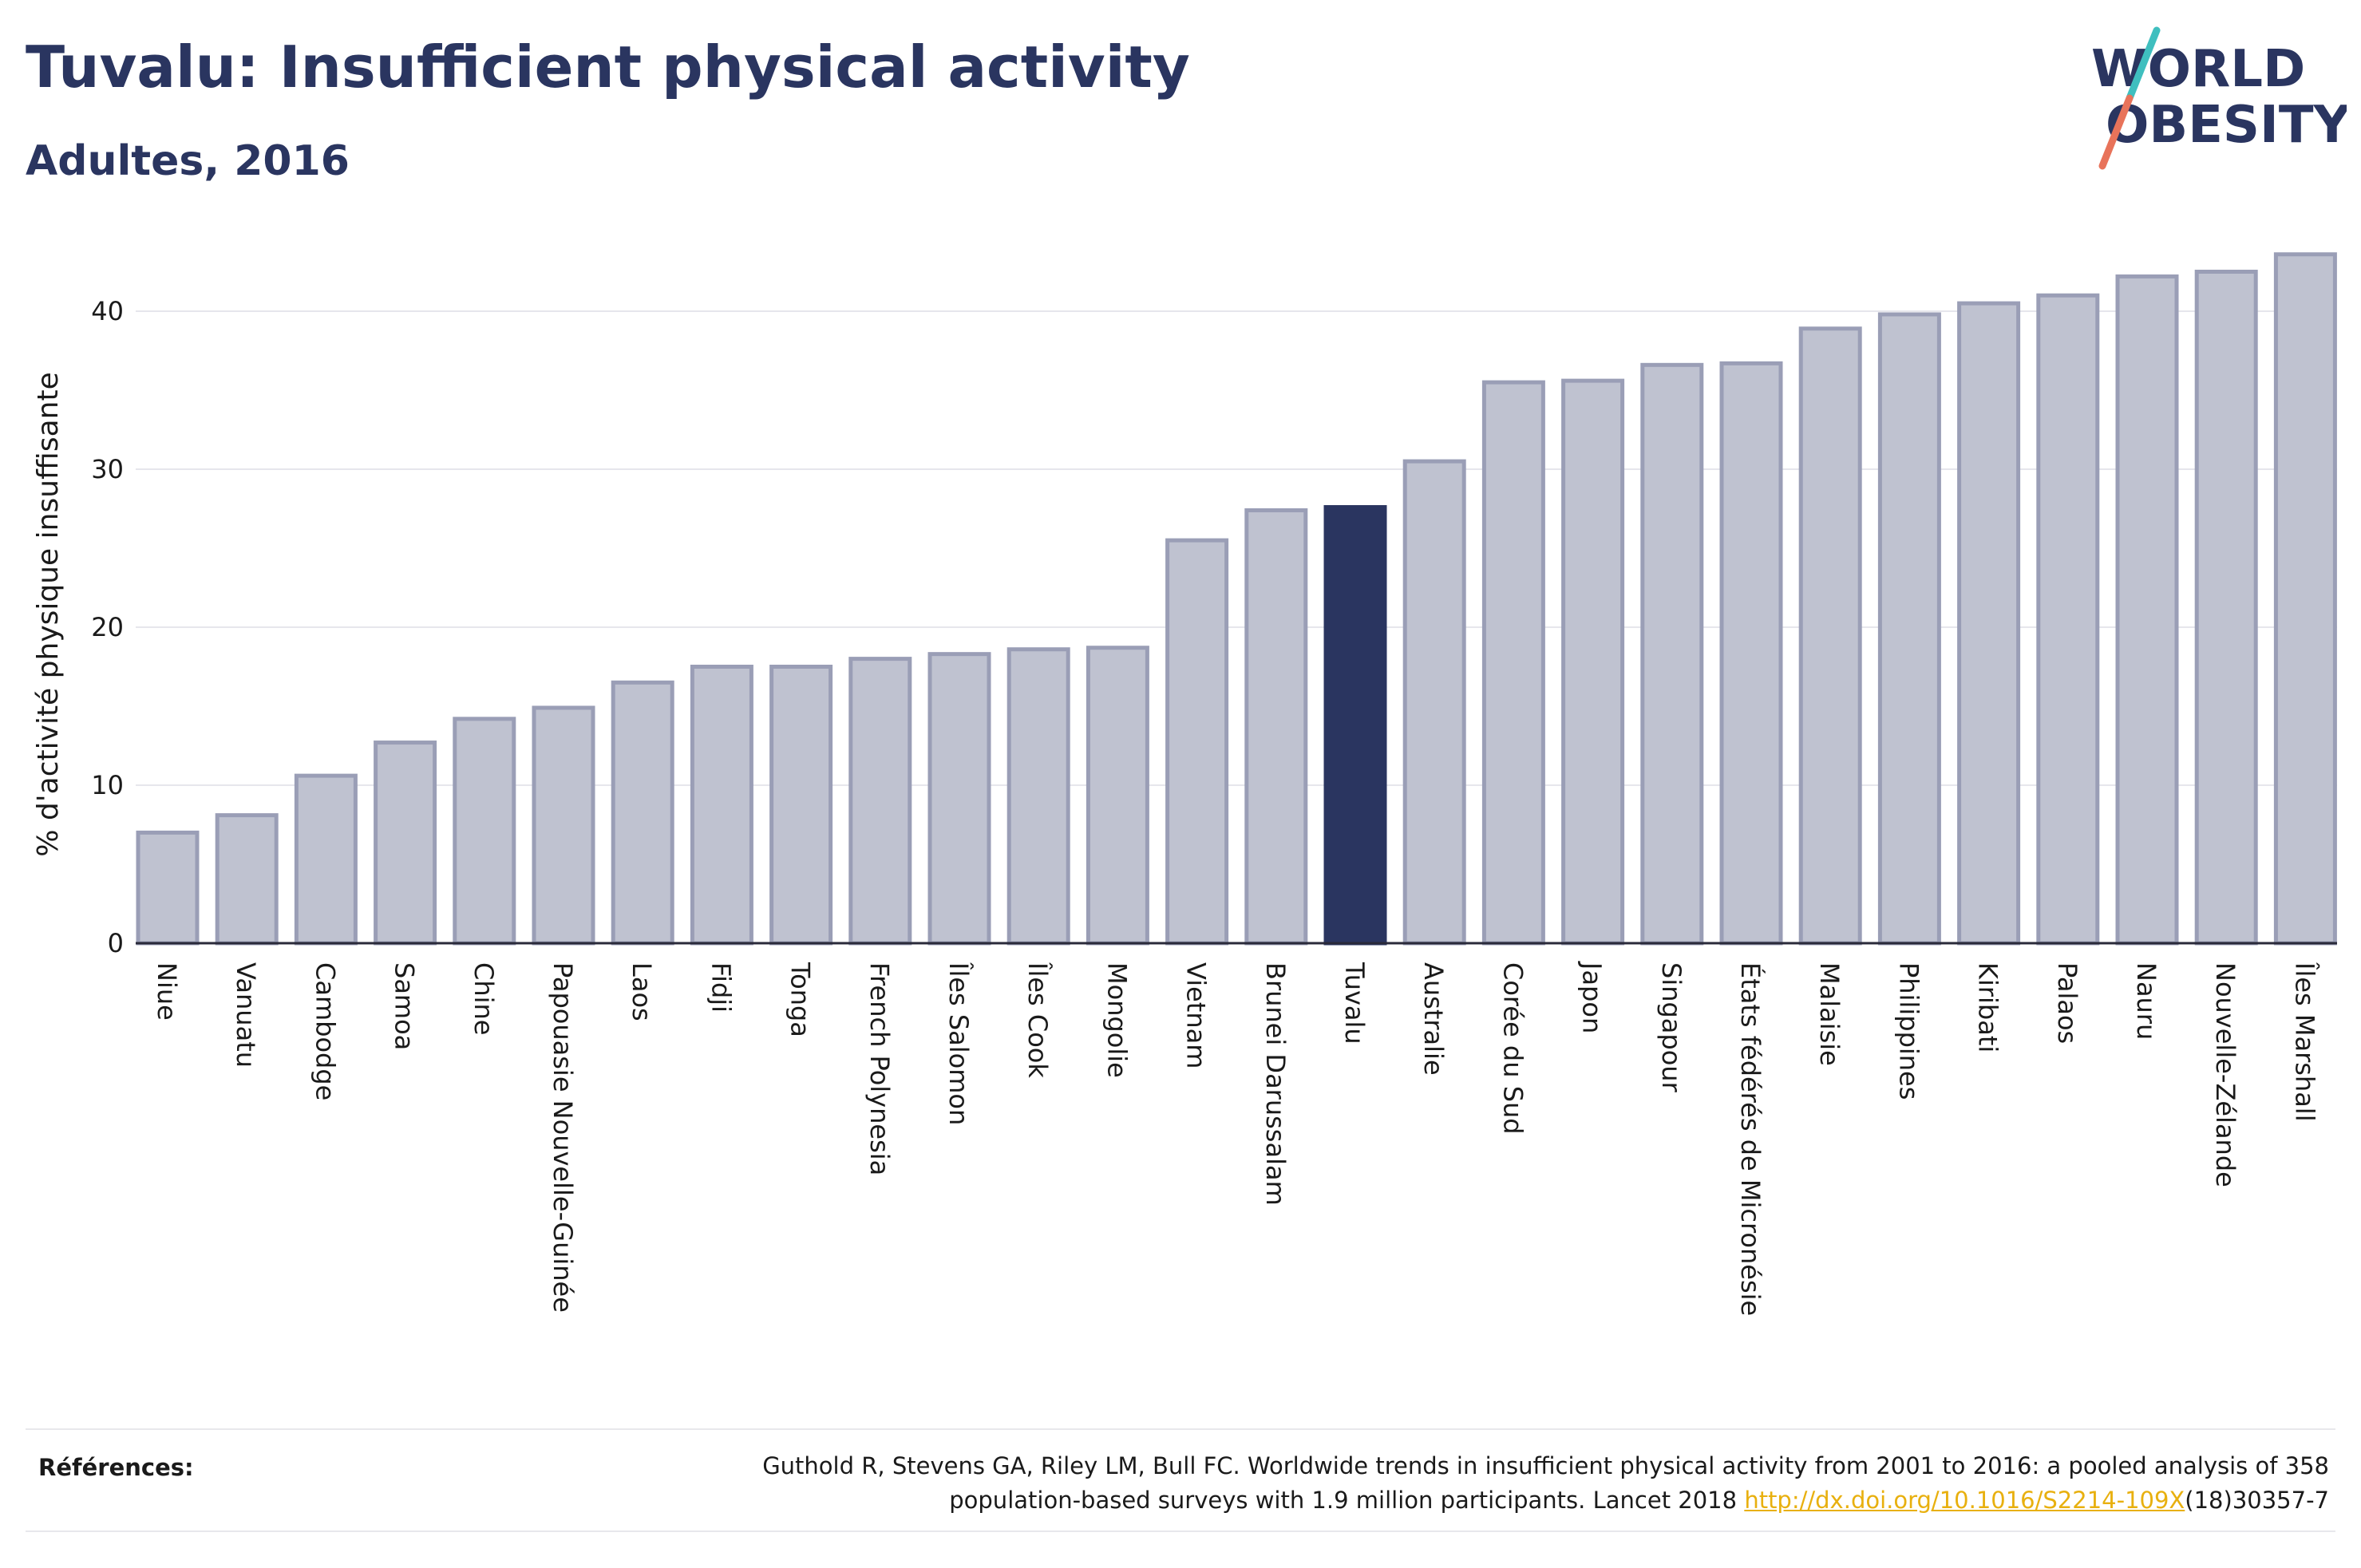 This screenshot has height=1568, width=2361. What do you see at coordinates (325, 1031) in the screenshot?
I see `x-tick-label: Cambodge` at bounding box center [325, 1031].